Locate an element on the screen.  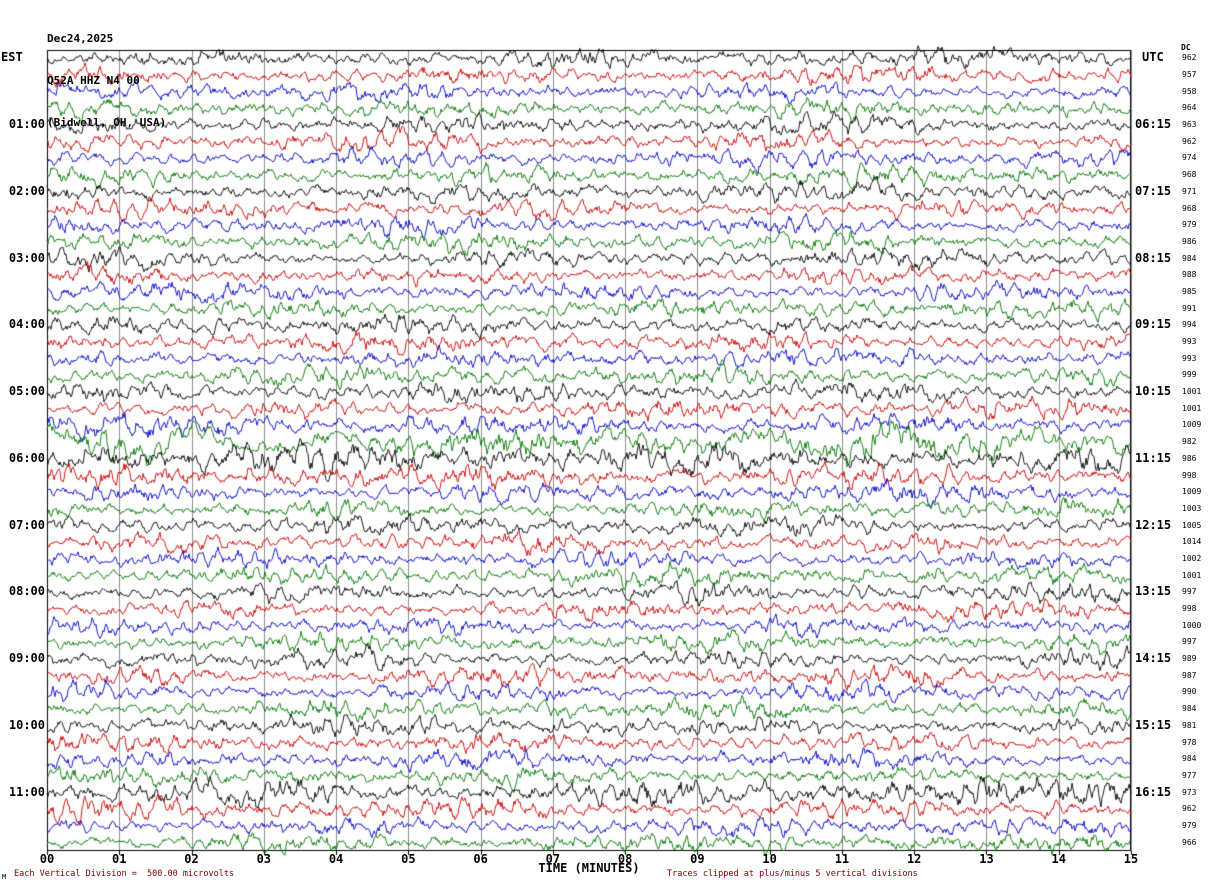
est-hour-label: 04:00 is located at coordinates (26, 324).